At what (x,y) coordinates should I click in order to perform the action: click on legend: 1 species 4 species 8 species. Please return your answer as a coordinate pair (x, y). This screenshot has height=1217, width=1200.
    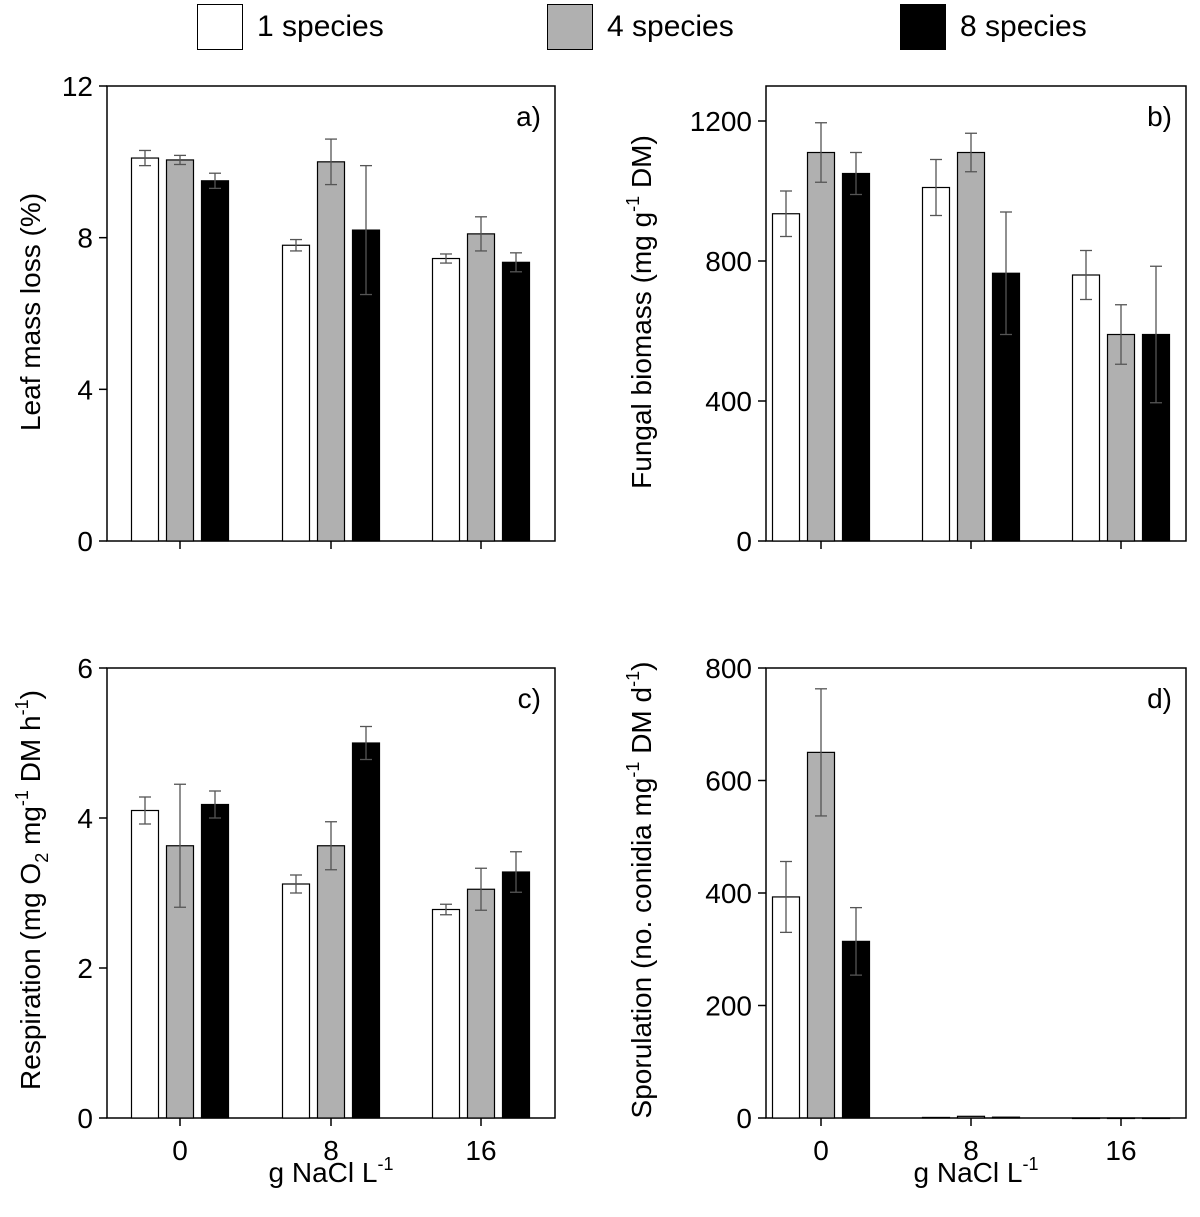
    Looking at the image, I should click on (600, 30).